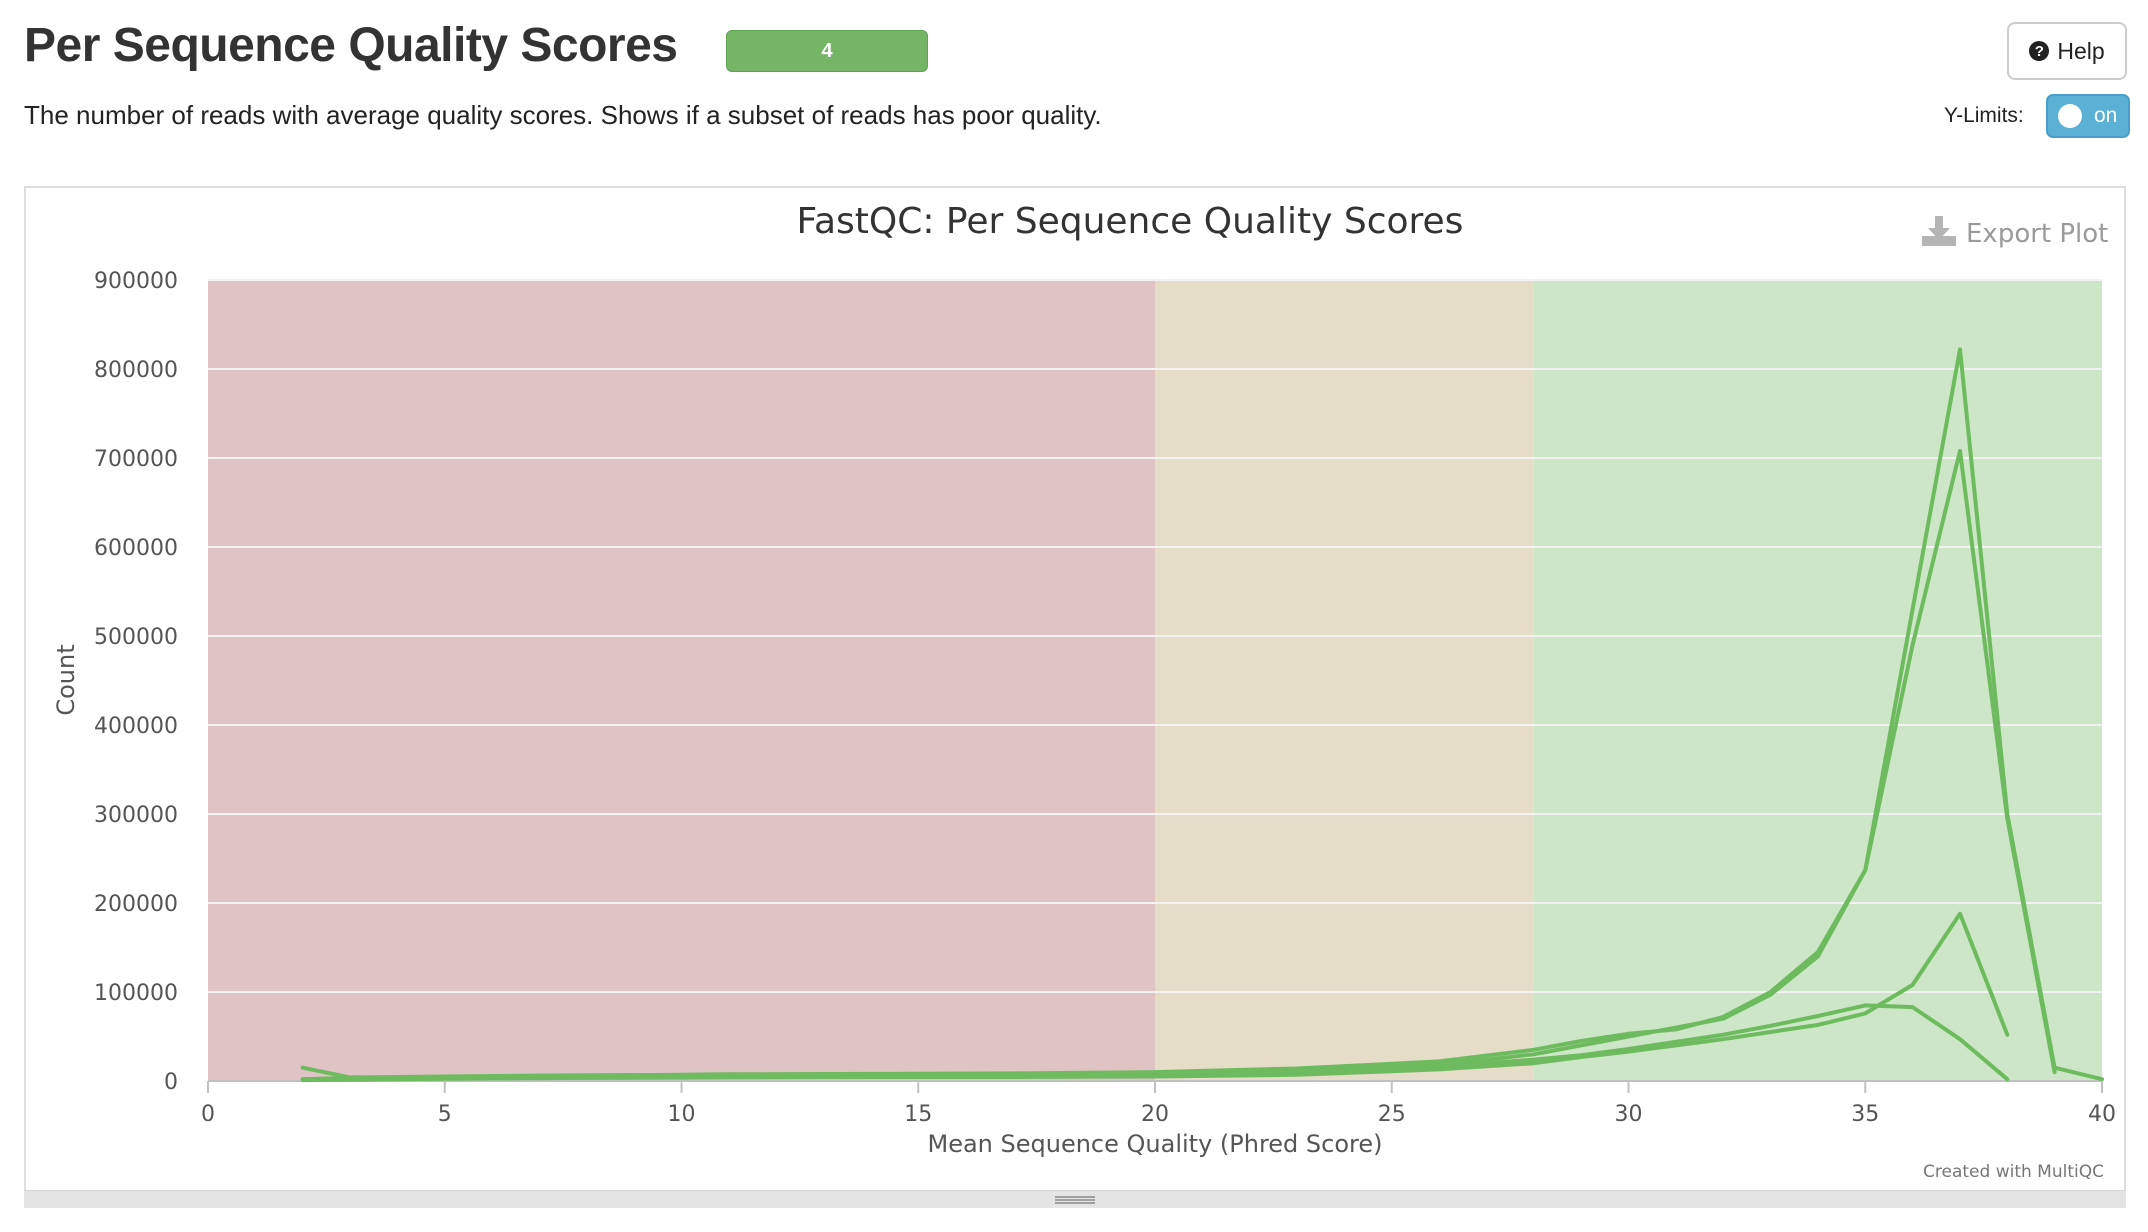  Describe the element at coordinates (1344, 680) in the screenshot. I see `band-warn` at that location.